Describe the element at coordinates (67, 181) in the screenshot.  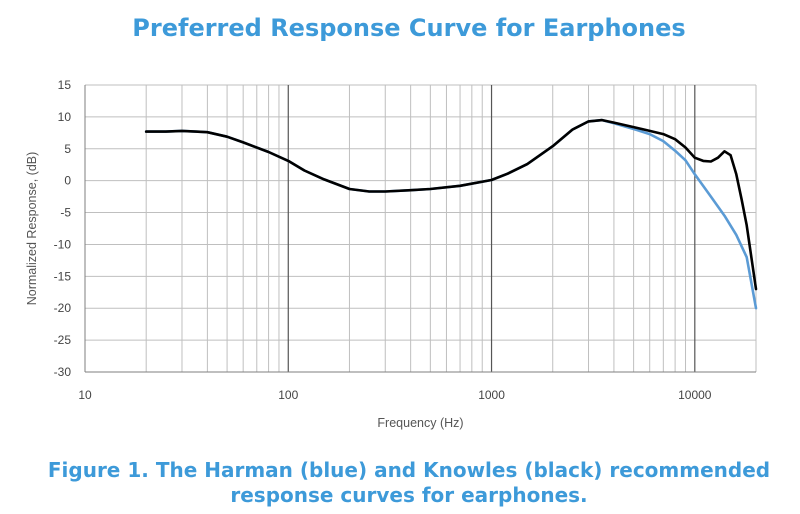
I see `y-tick-label: 0` at that location.